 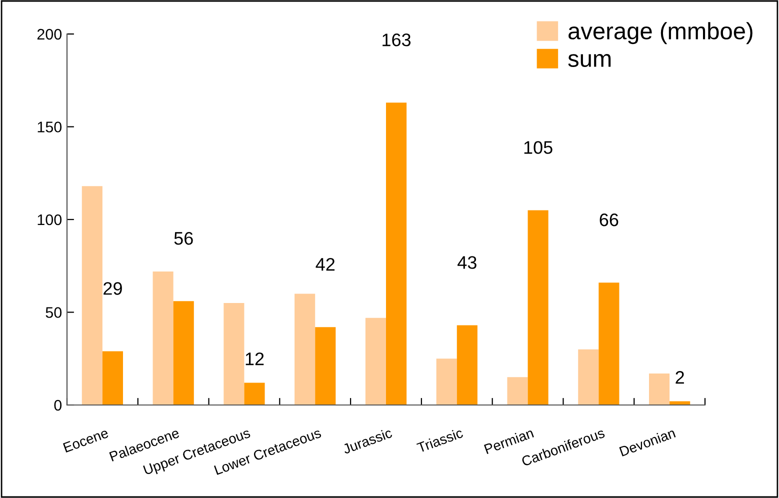 I want to click on legend-label: sum, so click(x=589, y=60).